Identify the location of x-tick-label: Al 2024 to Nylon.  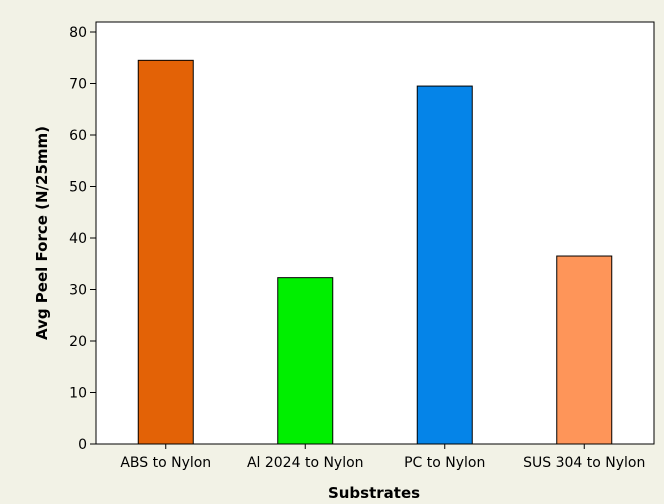
(305, 463).